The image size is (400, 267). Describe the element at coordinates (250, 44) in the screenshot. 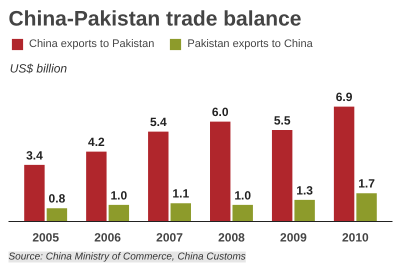

I see `legend-label: Pakistan exports to China` at that location.